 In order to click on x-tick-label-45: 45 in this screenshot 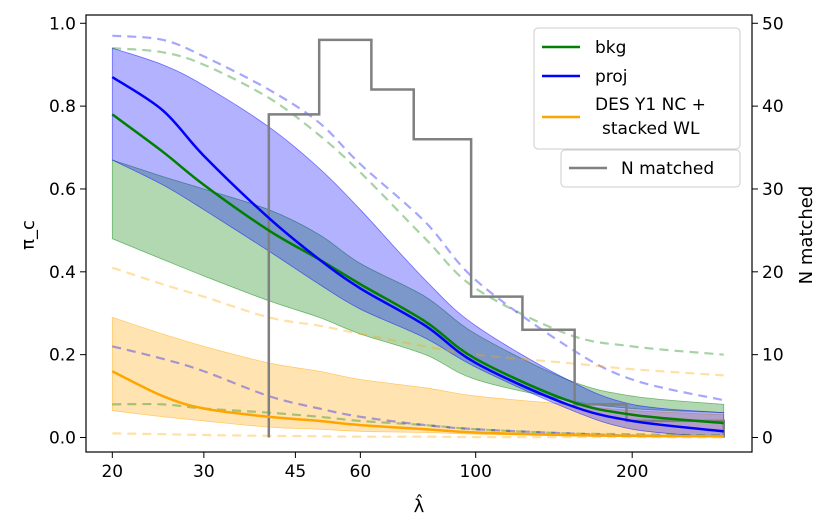, I will do `click(296, 472)`.